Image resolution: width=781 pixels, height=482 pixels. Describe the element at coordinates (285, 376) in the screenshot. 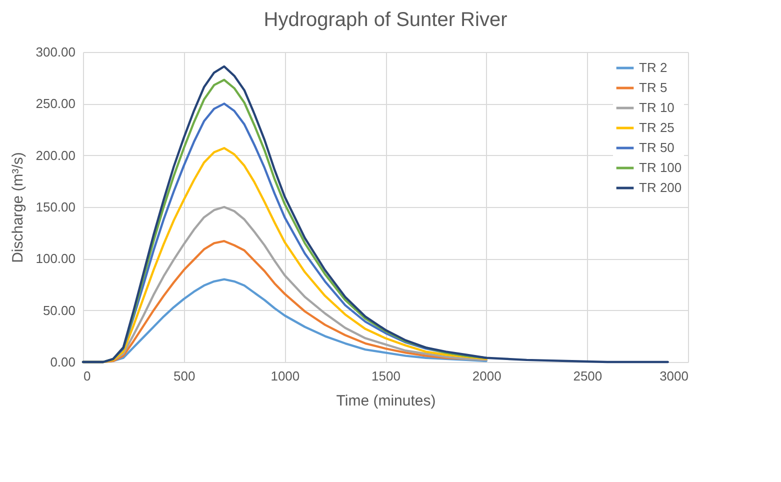

I see `x-tick-label: 1000` at that location.